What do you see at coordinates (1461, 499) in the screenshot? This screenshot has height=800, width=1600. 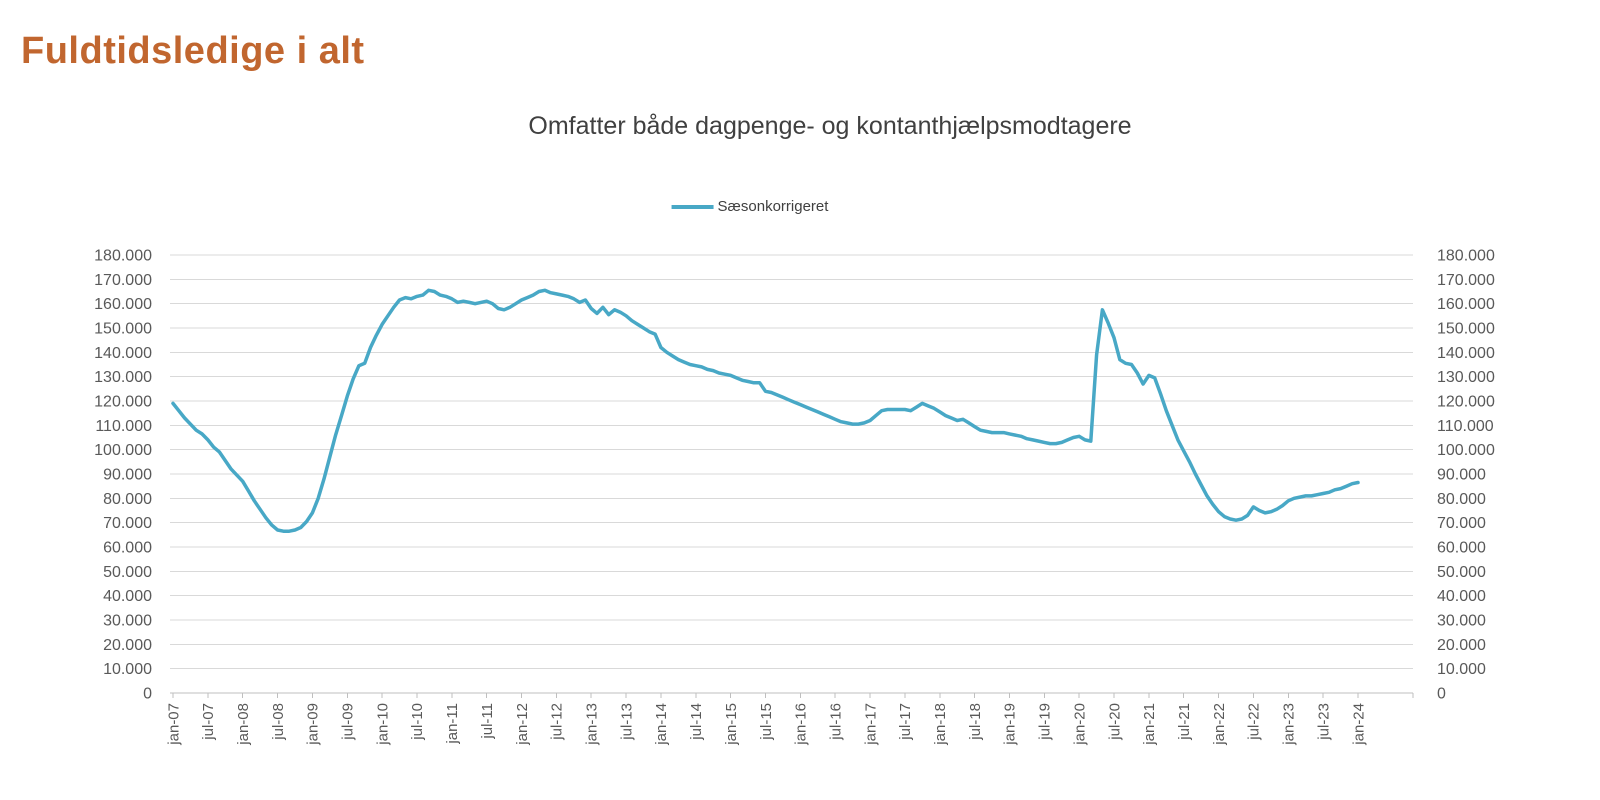 I see `y-axis-label-right: 80.000` at bounding box center [1461, 499].